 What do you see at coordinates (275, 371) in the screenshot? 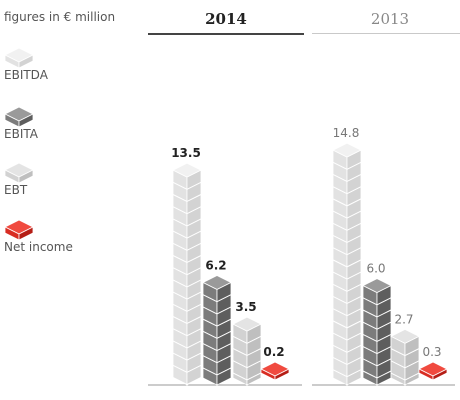
I see `bar-2014-net-income` at bounding box center [275, 371].